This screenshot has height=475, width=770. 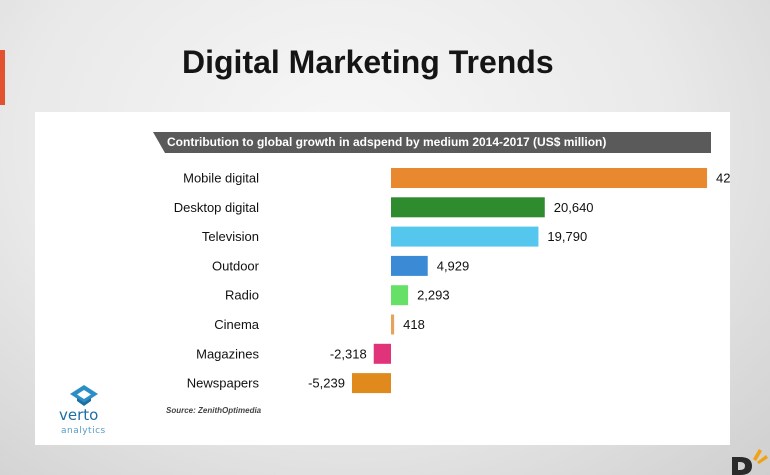 What do you see at coordinates (414, 324) in the screenshot?
I see `value-label: 418` at bounding box center [414, 324].